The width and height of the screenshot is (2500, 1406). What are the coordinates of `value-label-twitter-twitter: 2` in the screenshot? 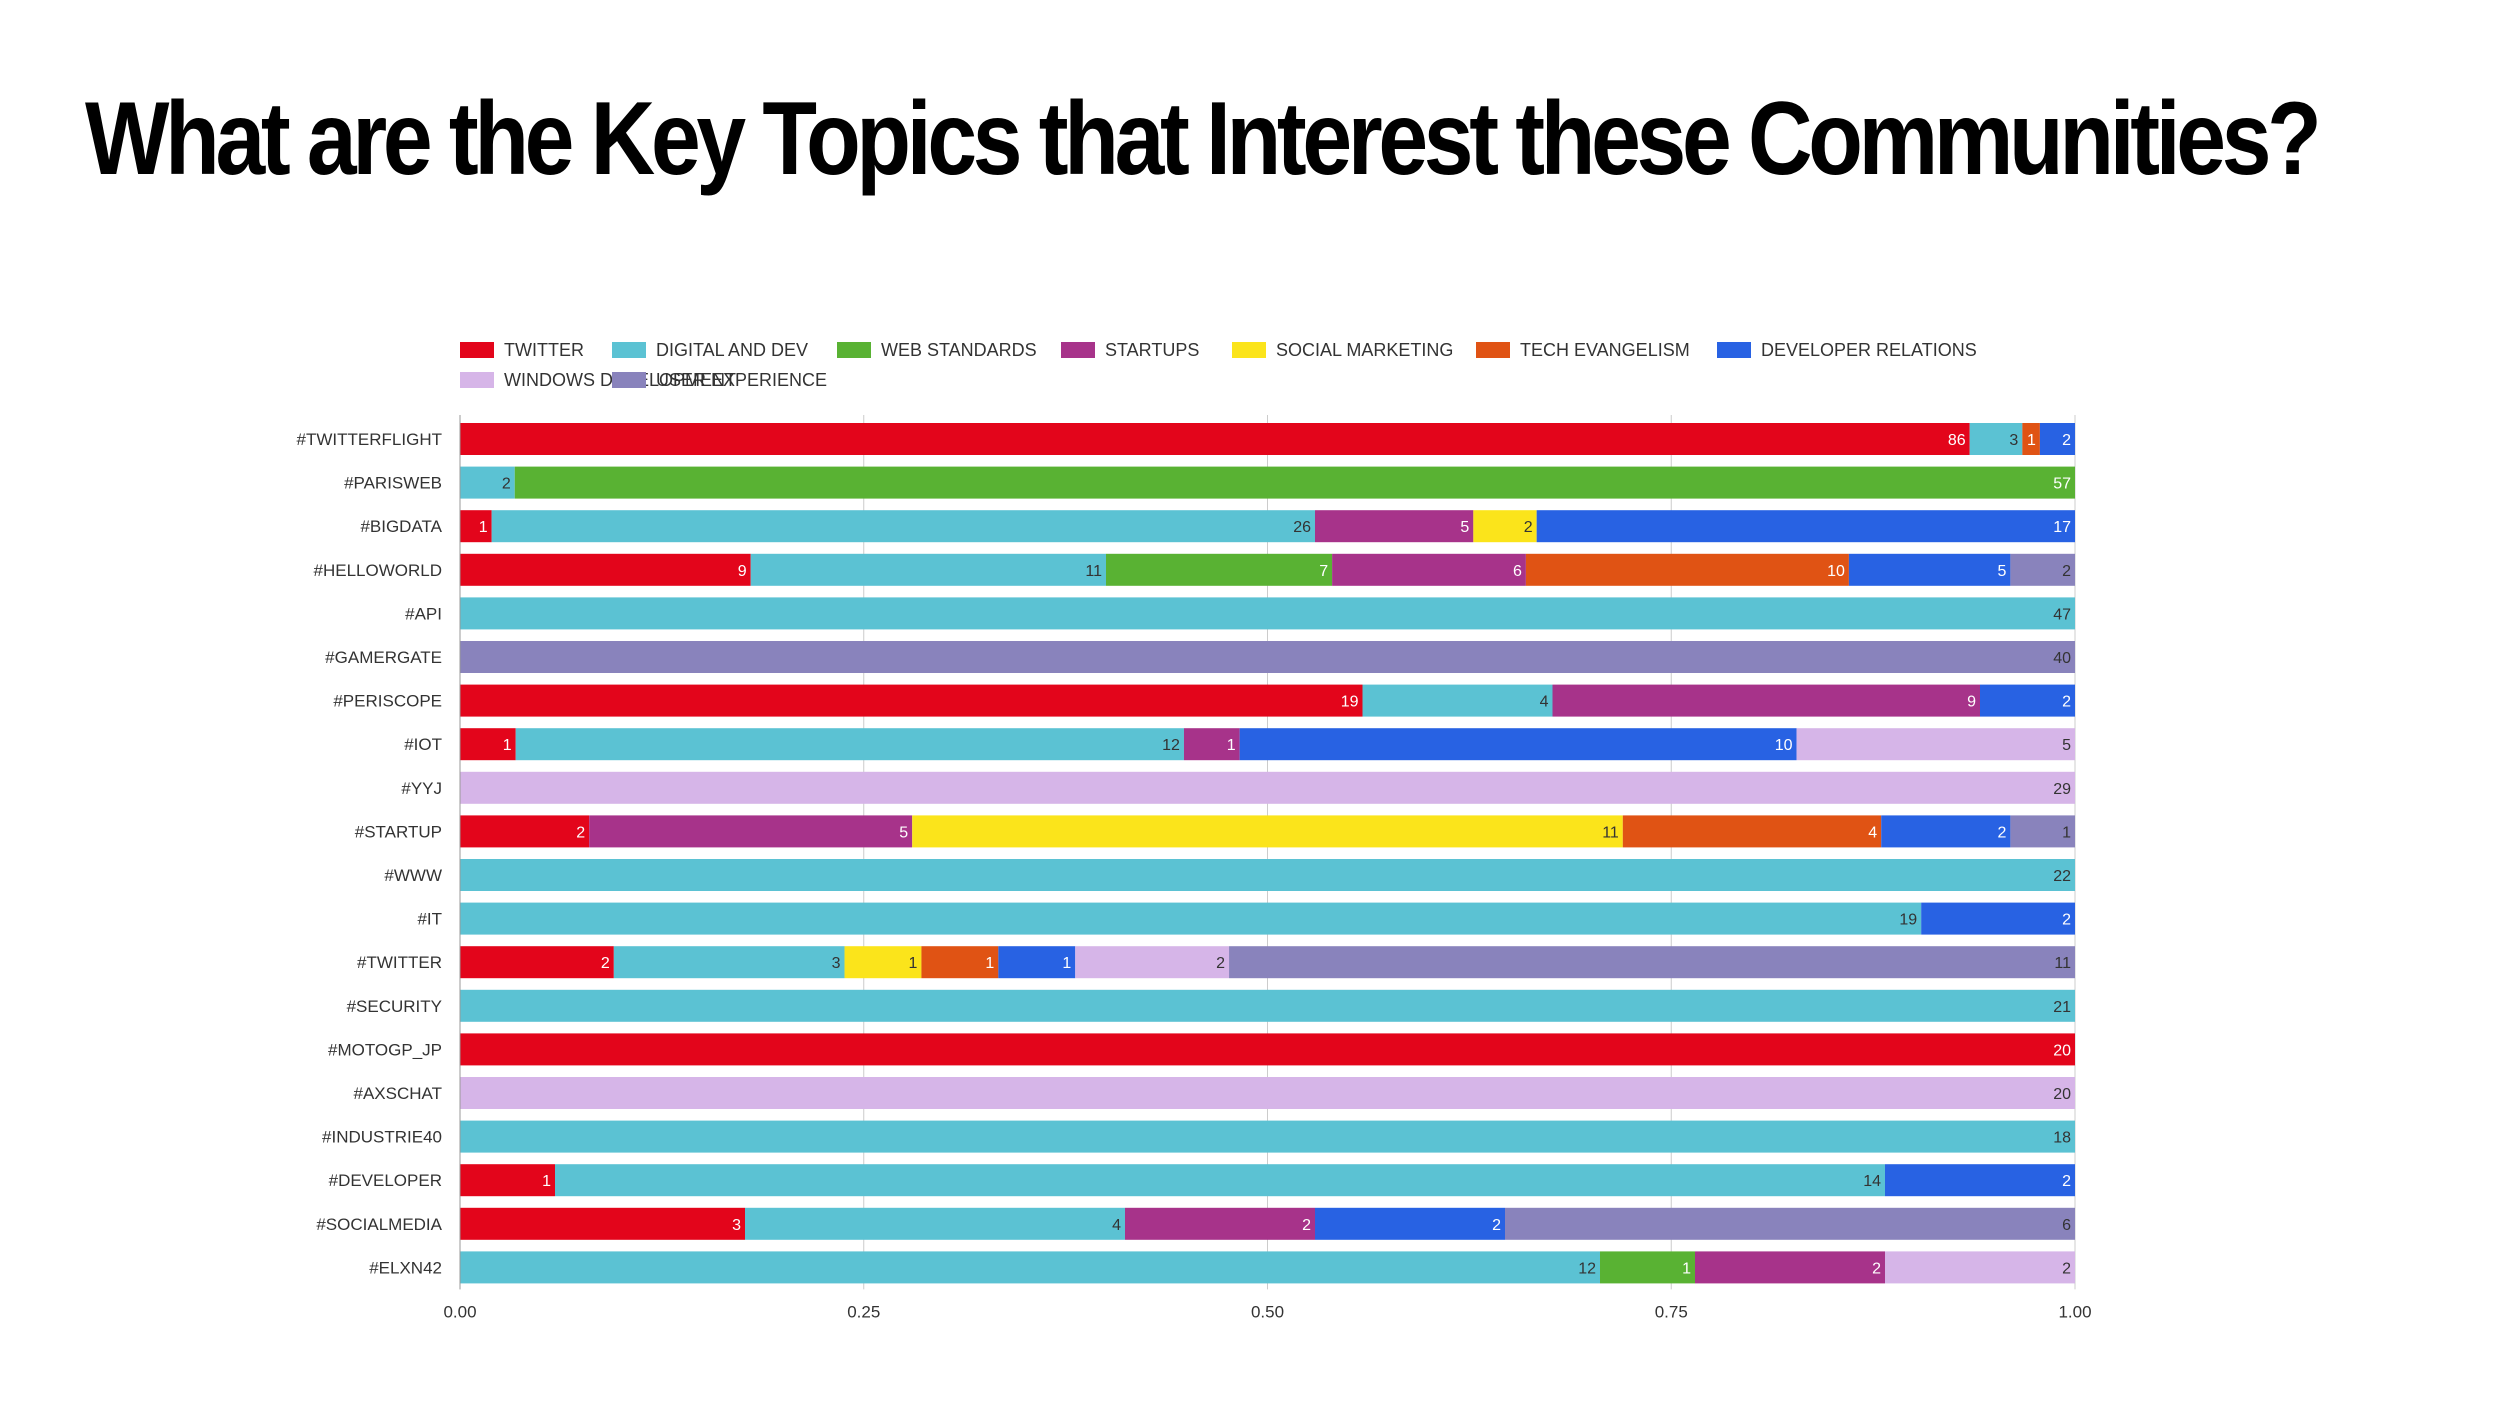 It's located at (605, 963).